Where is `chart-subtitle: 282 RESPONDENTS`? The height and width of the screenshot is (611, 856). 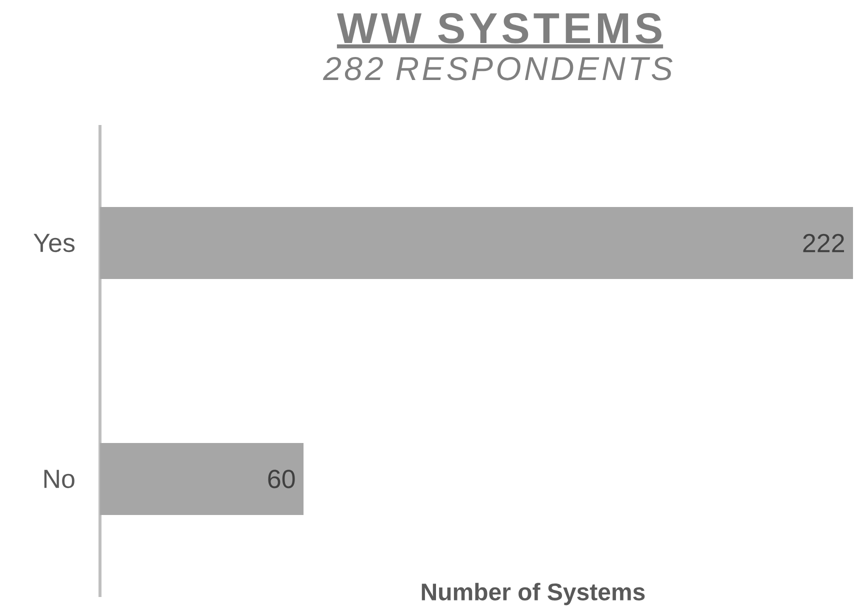 chart-subtitle: 282 RESPONDENTS is located at coordinates (497, 68).